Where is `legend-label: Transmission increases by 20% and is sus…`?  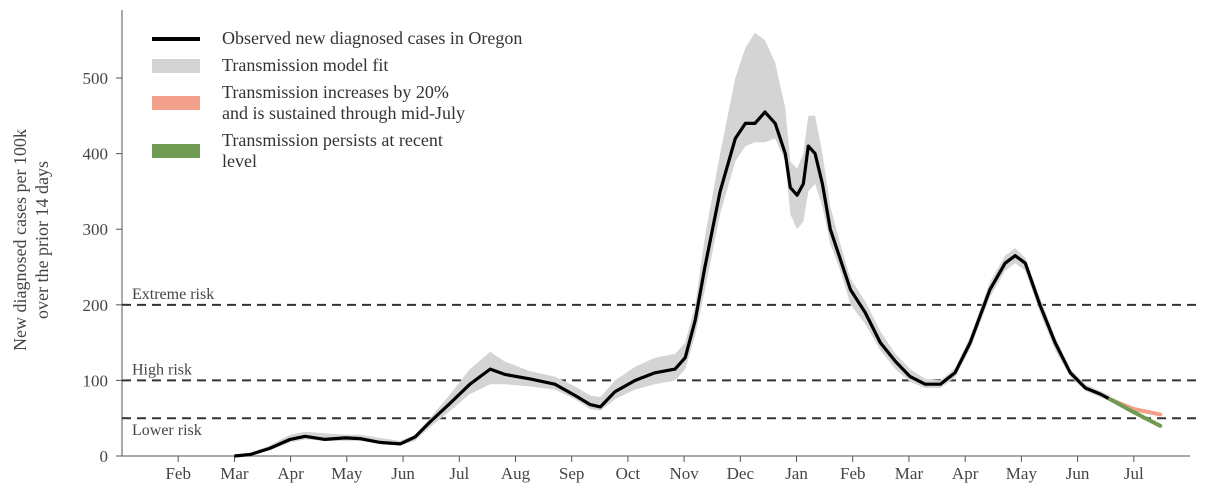 legend-label: Transmission increases by 20% and is sus… is located at coordinates (343, 102).